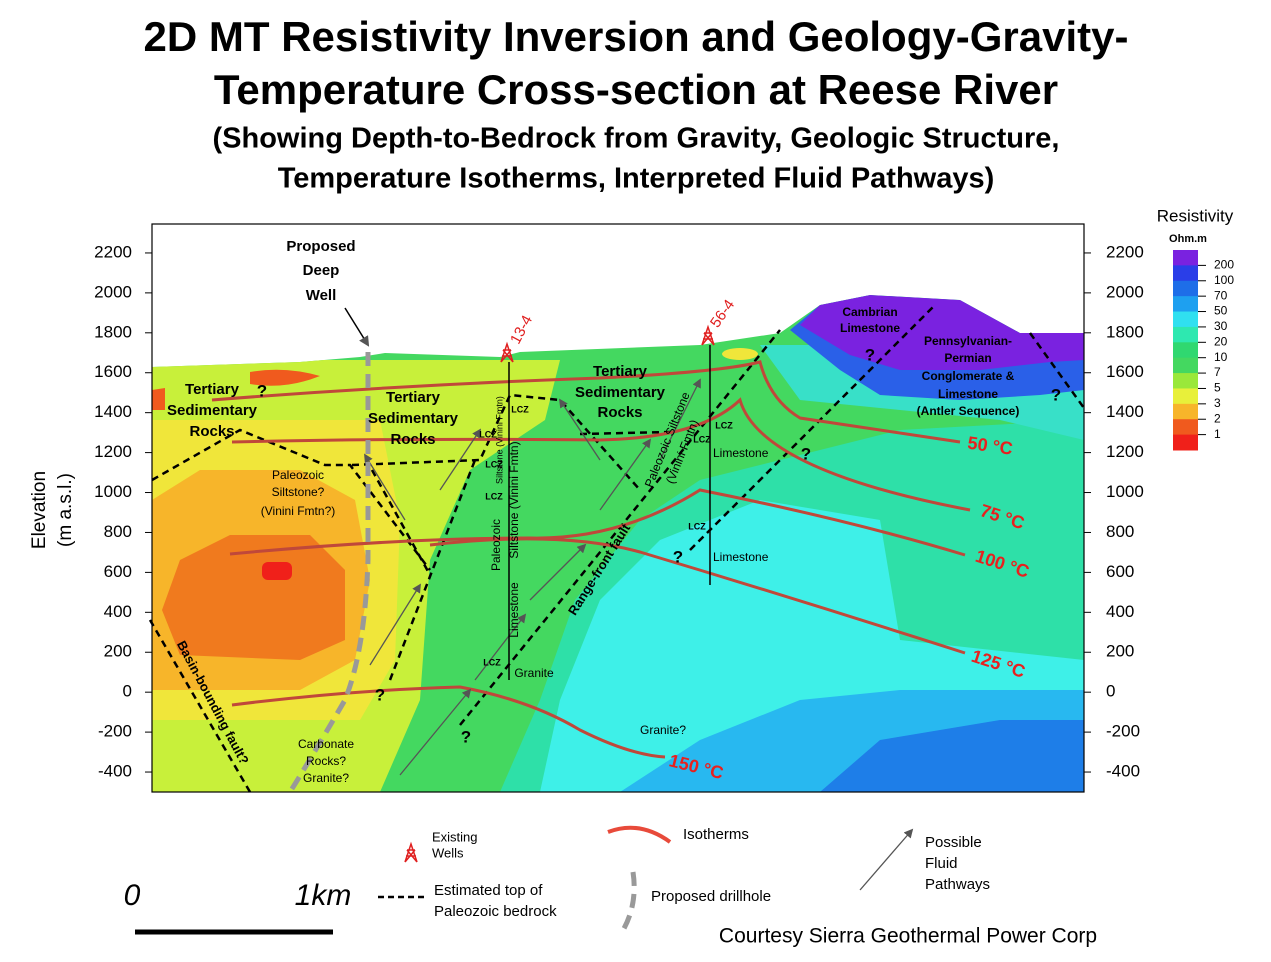 Image resolution: width=1271 pixels, height=962 pixels. Describe the element at coordinates (968, 341) in the screenshot. I see `unit-label: Pennsylvanian-` at that location.